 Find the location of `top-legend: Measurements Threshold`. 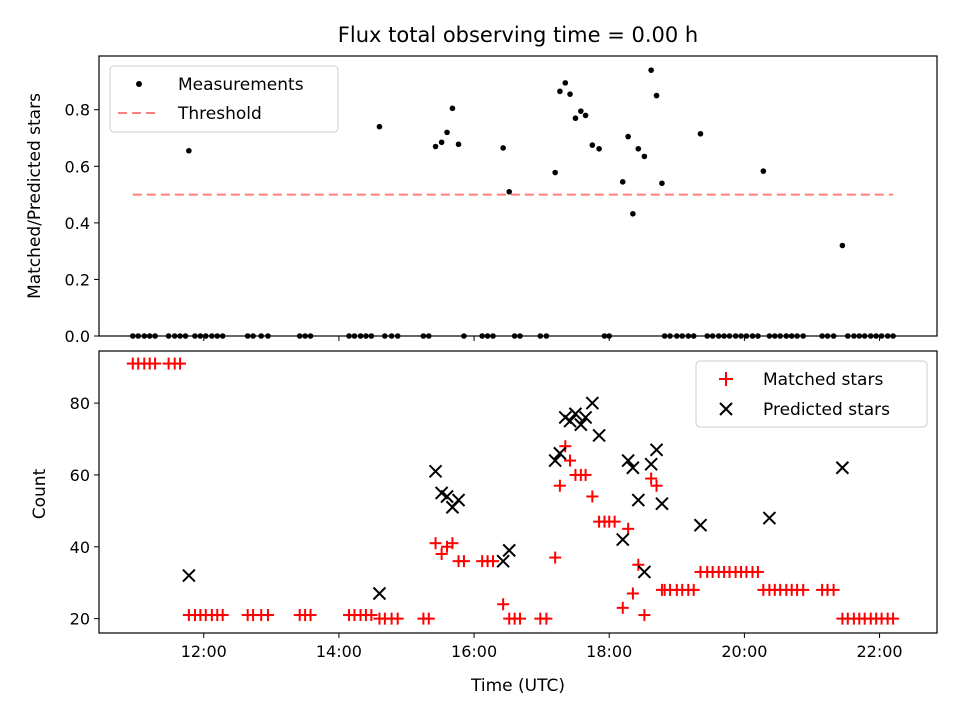

top-legend: Measurements Threshold is located at coordinates (224, 99).